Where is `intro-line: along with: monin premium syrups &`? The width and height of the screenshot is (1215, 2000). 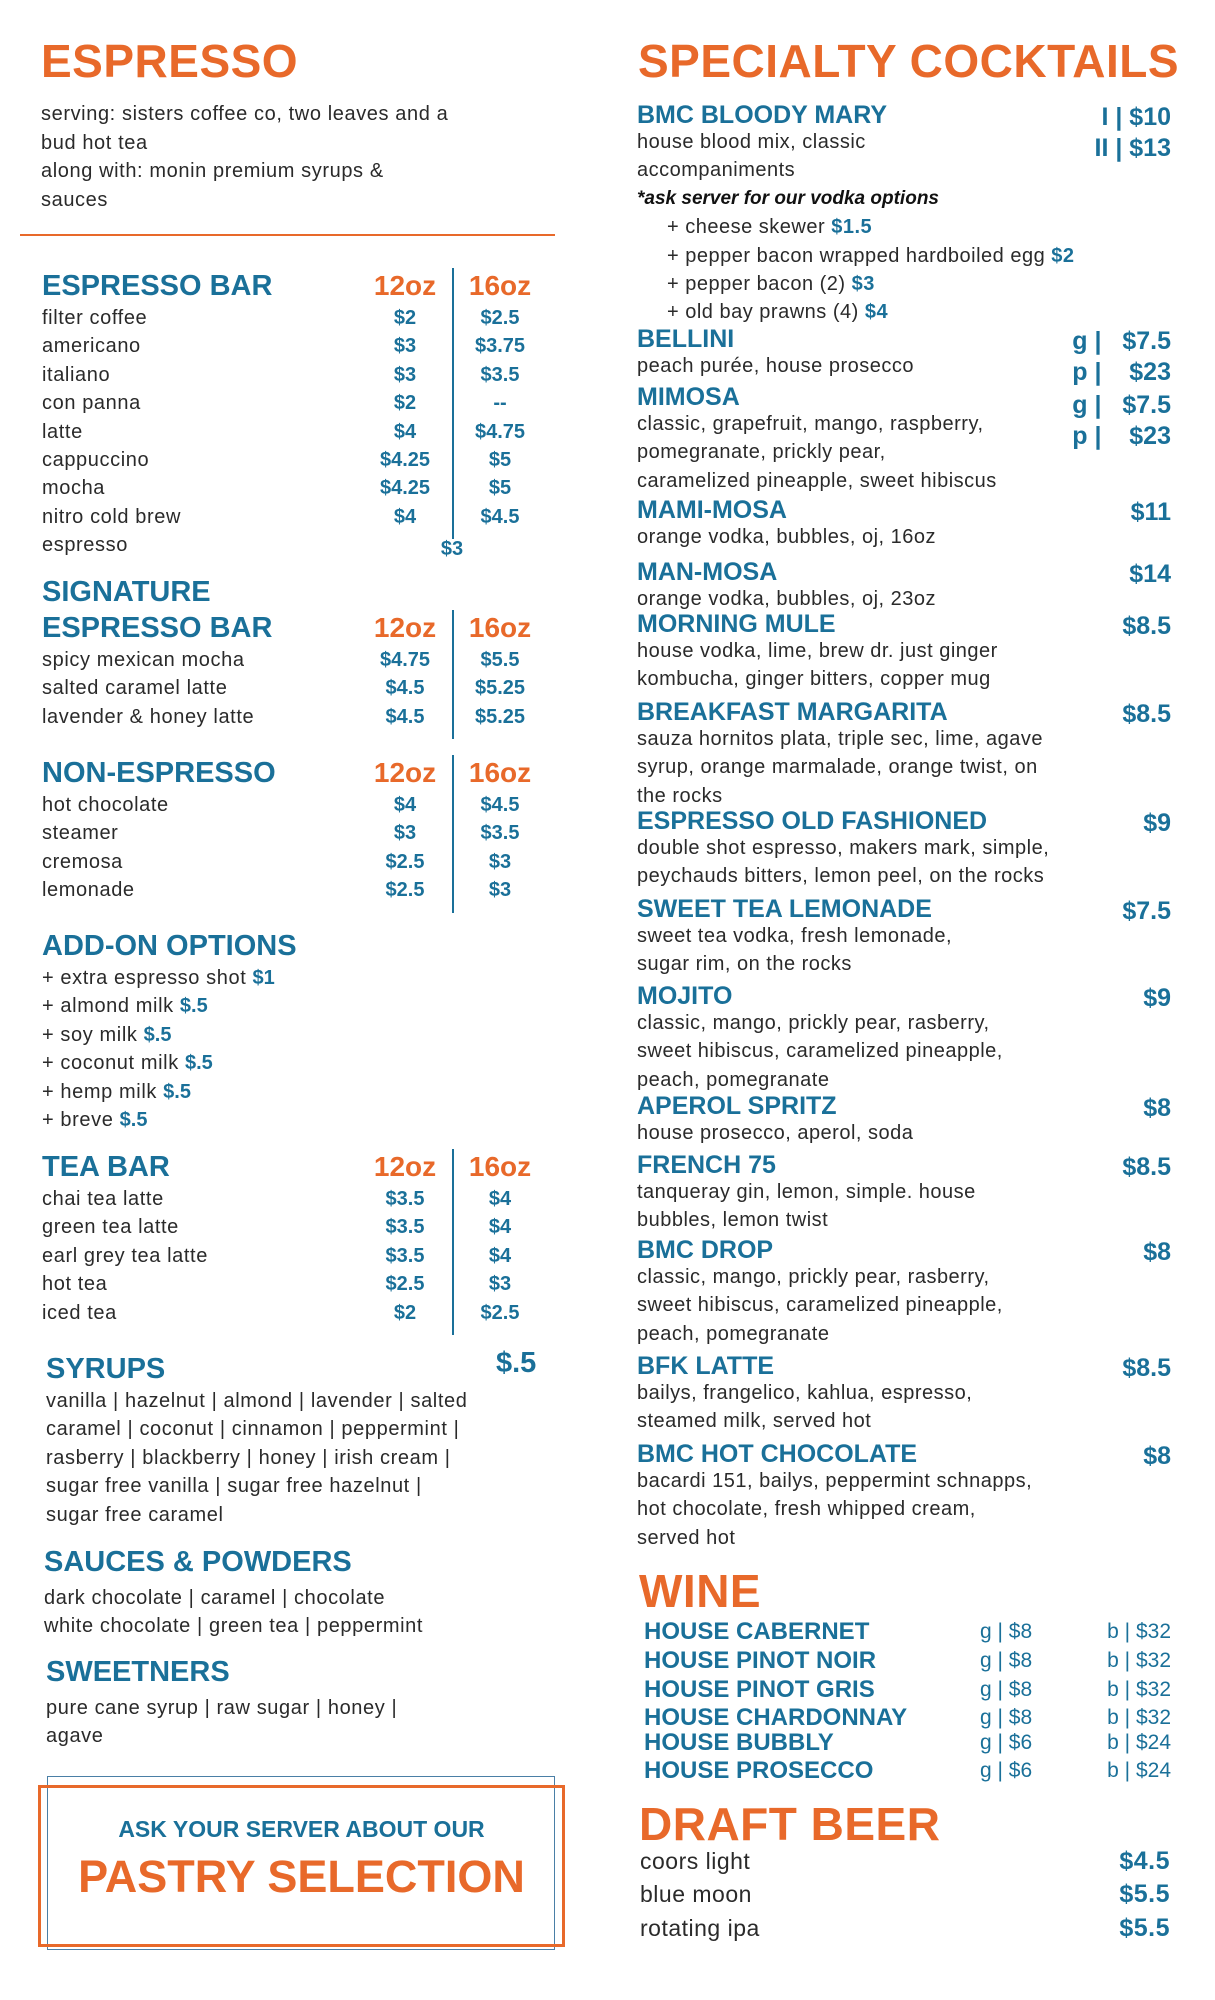 intro-line: along with: monin premium syrups & is located at coordinates (212, 171).